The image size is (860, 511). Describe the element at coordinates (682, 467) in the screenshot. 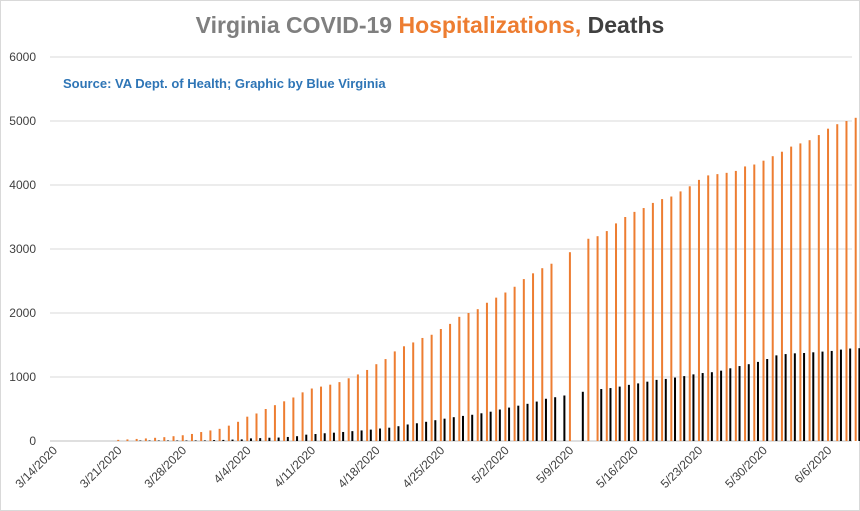

I see `x-tick-label-10: 5/23/2020` at that location.